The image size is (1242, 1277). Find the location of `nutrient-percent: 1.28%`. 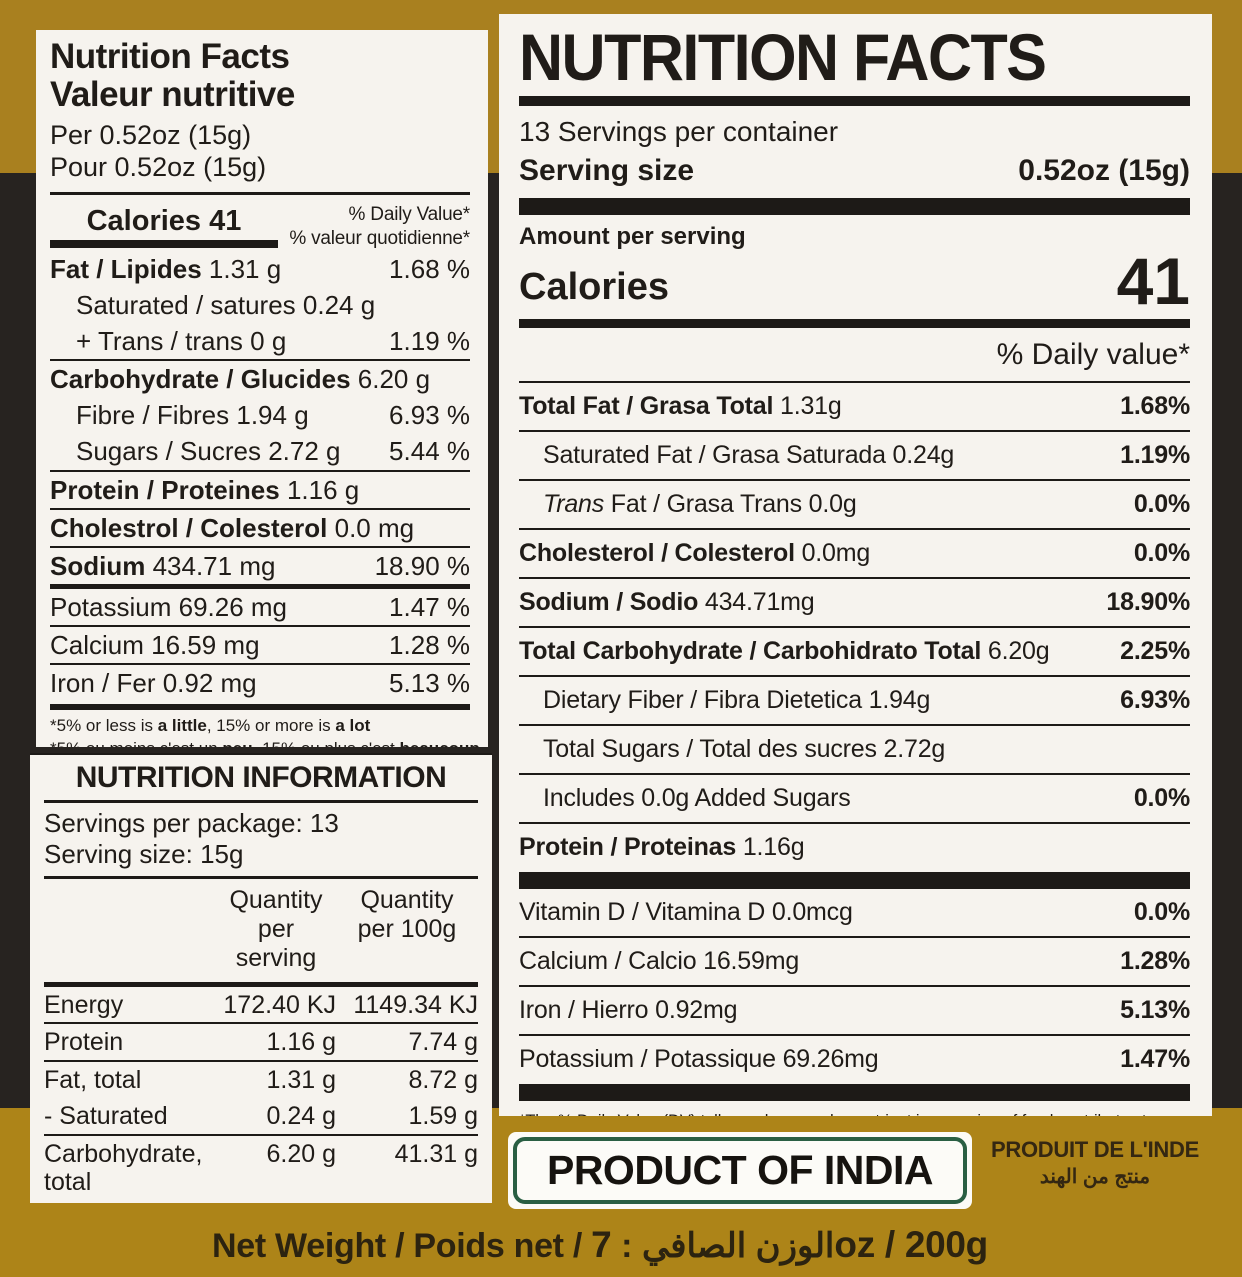

nutrient-percent: 1.28% is located at coordinates (1155, 961).